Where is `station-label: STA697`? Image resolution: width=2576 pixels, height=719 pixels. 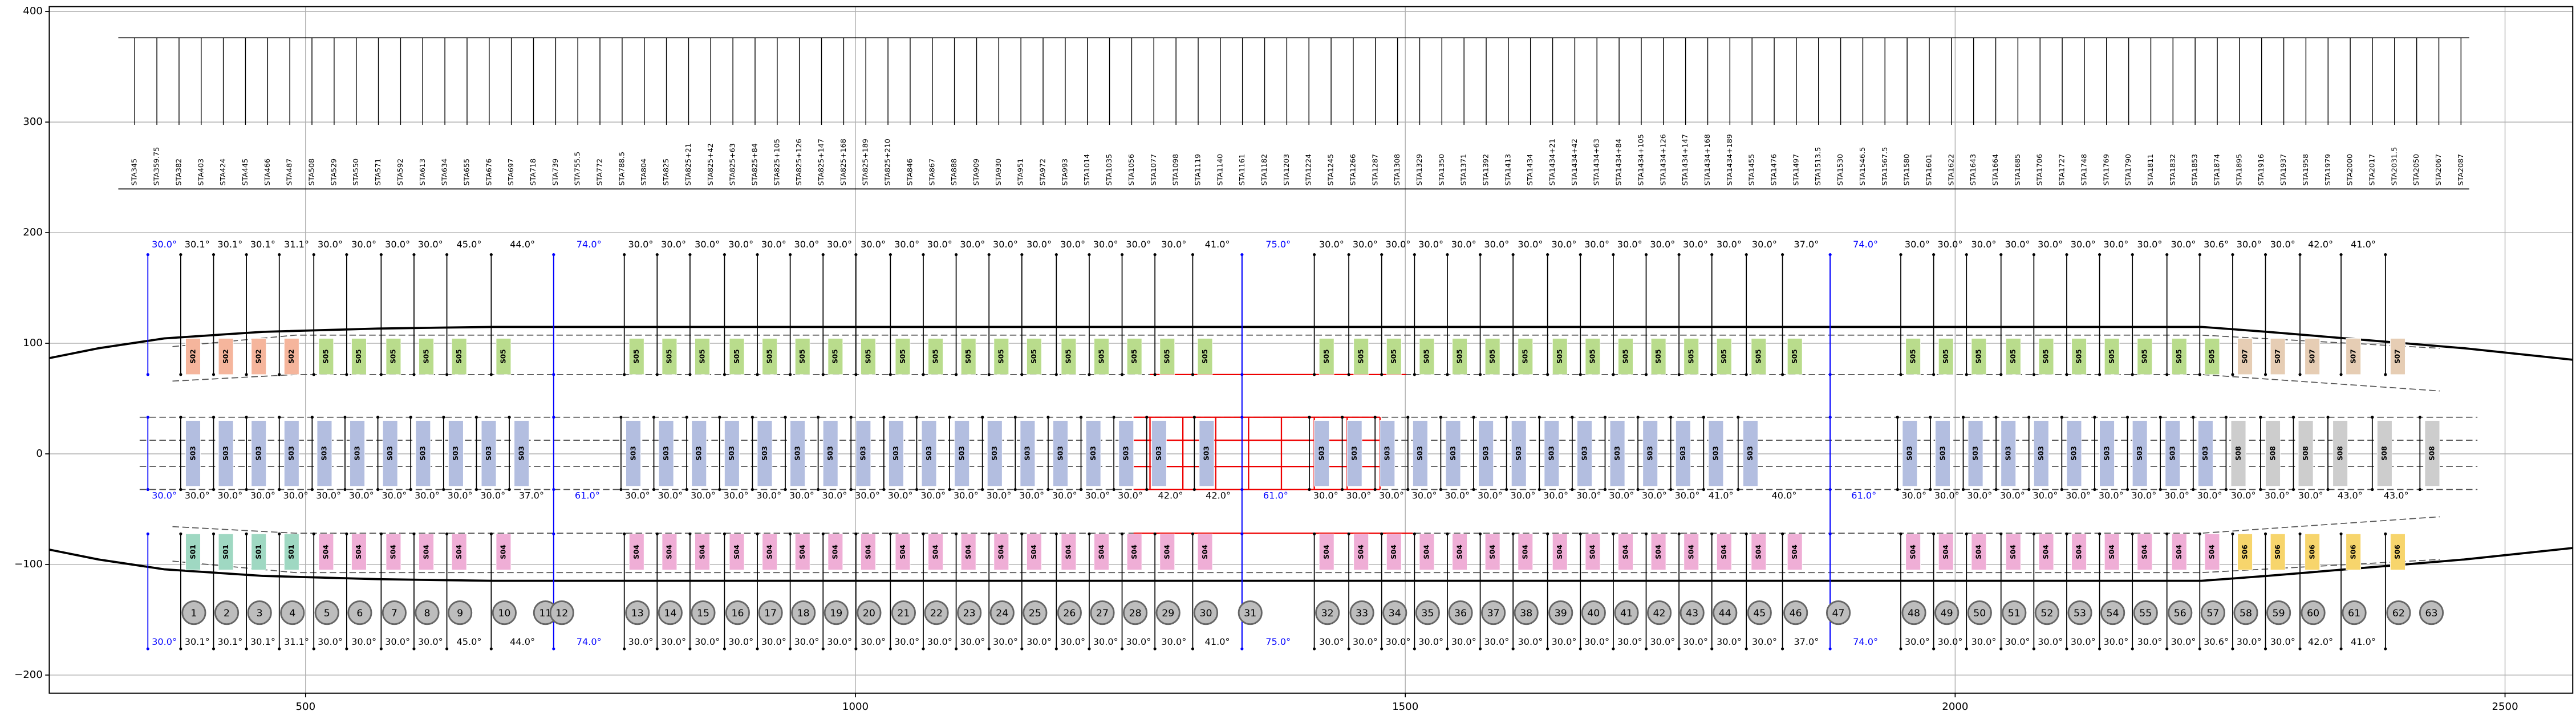
station-label: STA697 is located at coordinates (511, 172).